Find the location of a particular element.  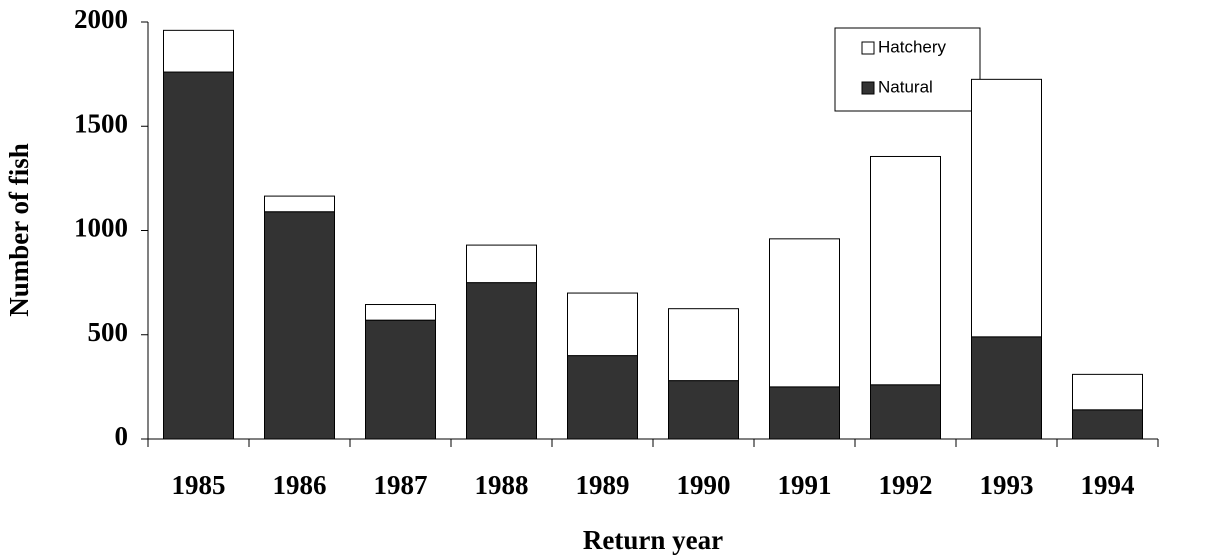

x-tick-label: 1989 is located at coordinates (603, 485).